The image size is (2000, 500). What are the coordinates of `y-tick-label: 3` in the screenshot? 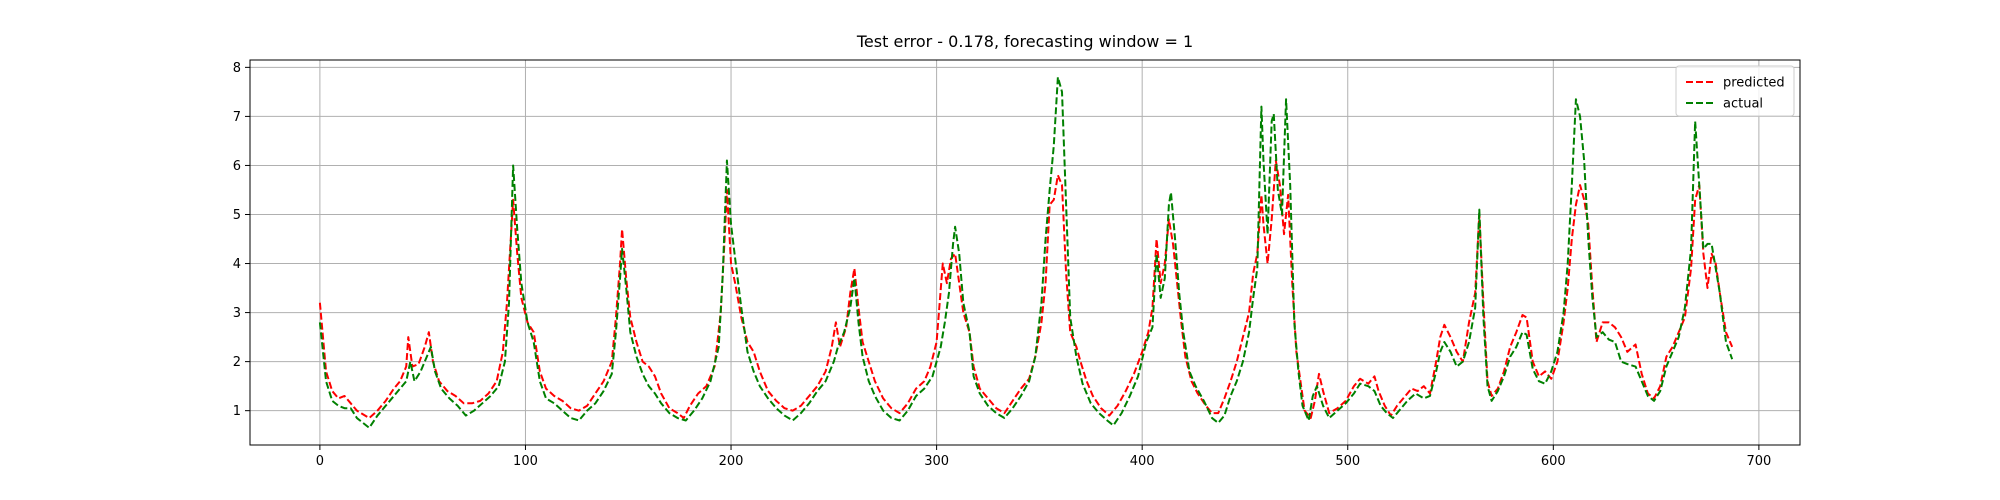 It's located at (237, 313).